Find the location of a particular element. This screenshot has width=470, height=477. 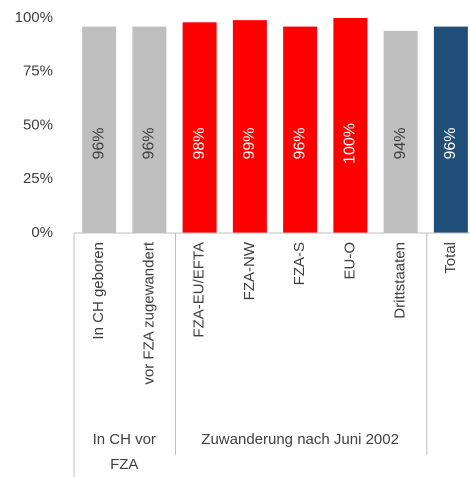

value-label: 94% is located at coordinates (400, 143).